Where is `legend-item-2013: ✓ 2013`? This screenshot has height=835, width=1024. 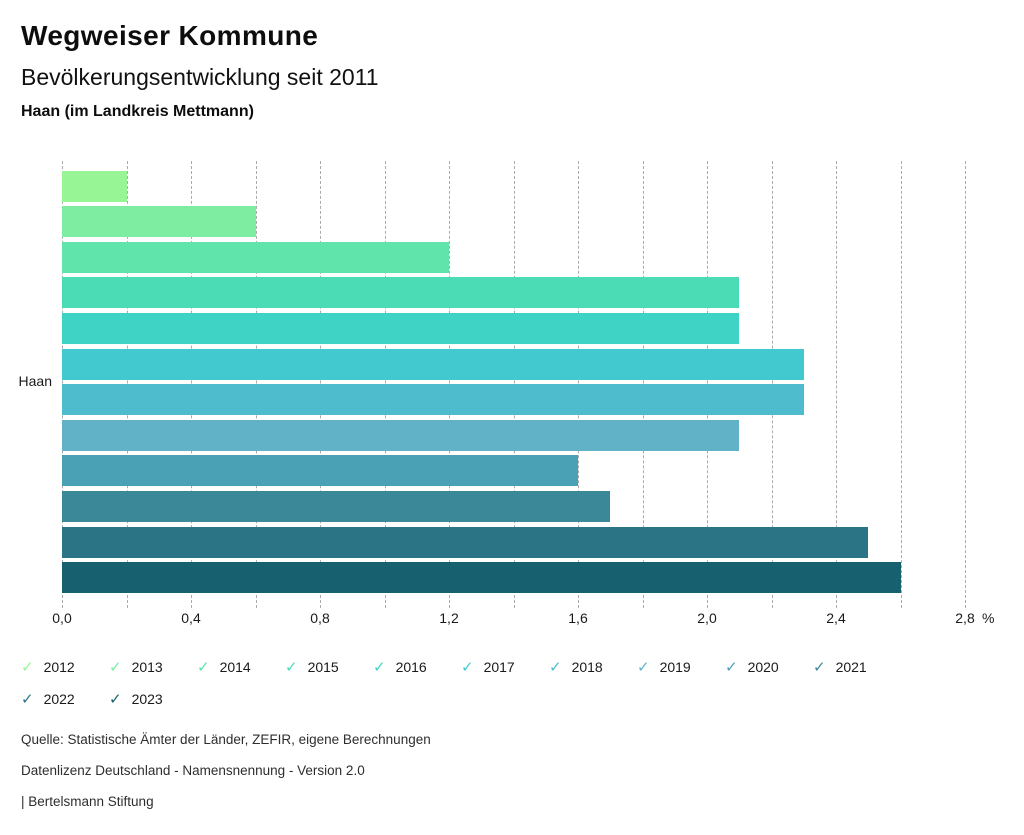 legend-item-2013: ✓ 2013 is located at coordinates (153, 667).